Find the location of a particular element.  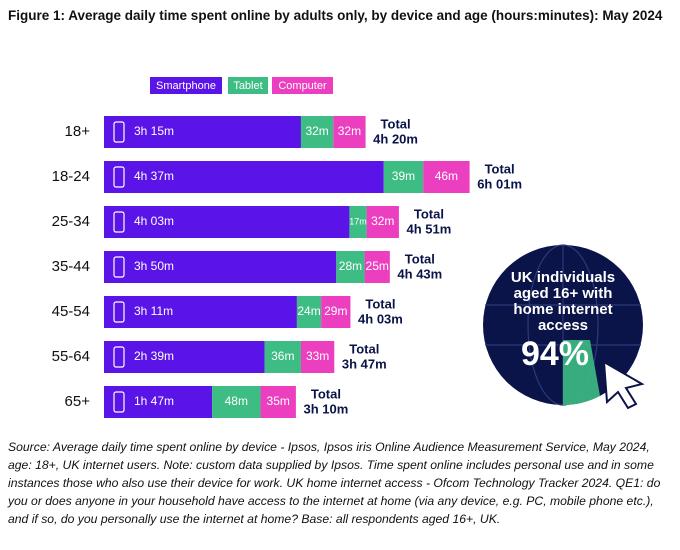

value-label: 3h 15m is located at coordinates (154, 131).